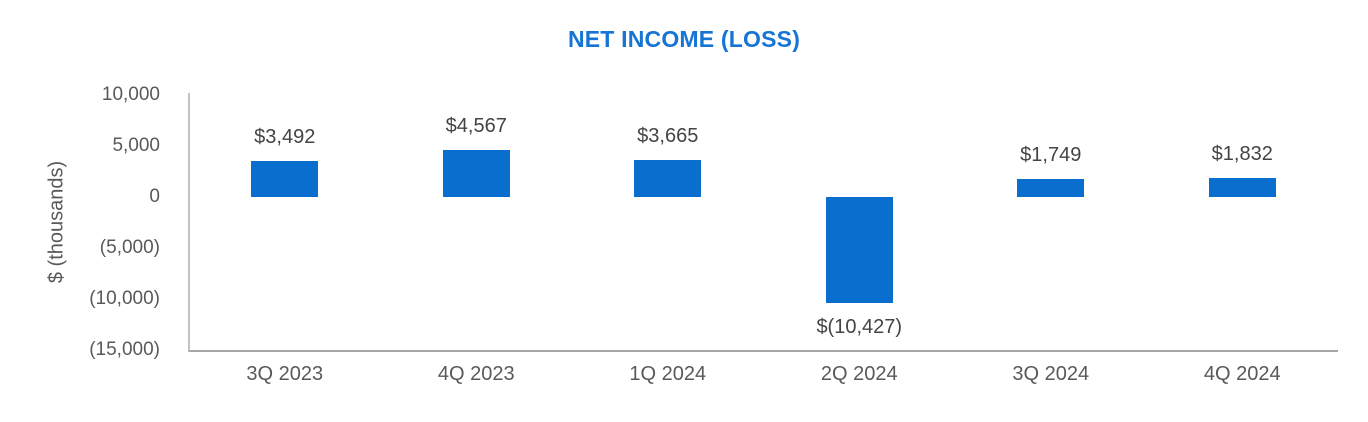 Image resolution: width=1368 pixels, height=422 pixels. What do you see at coordinates (124, 298) in the screenshot?
I see `y-tick-label: (10,000)` at bounding box center [124, 298].